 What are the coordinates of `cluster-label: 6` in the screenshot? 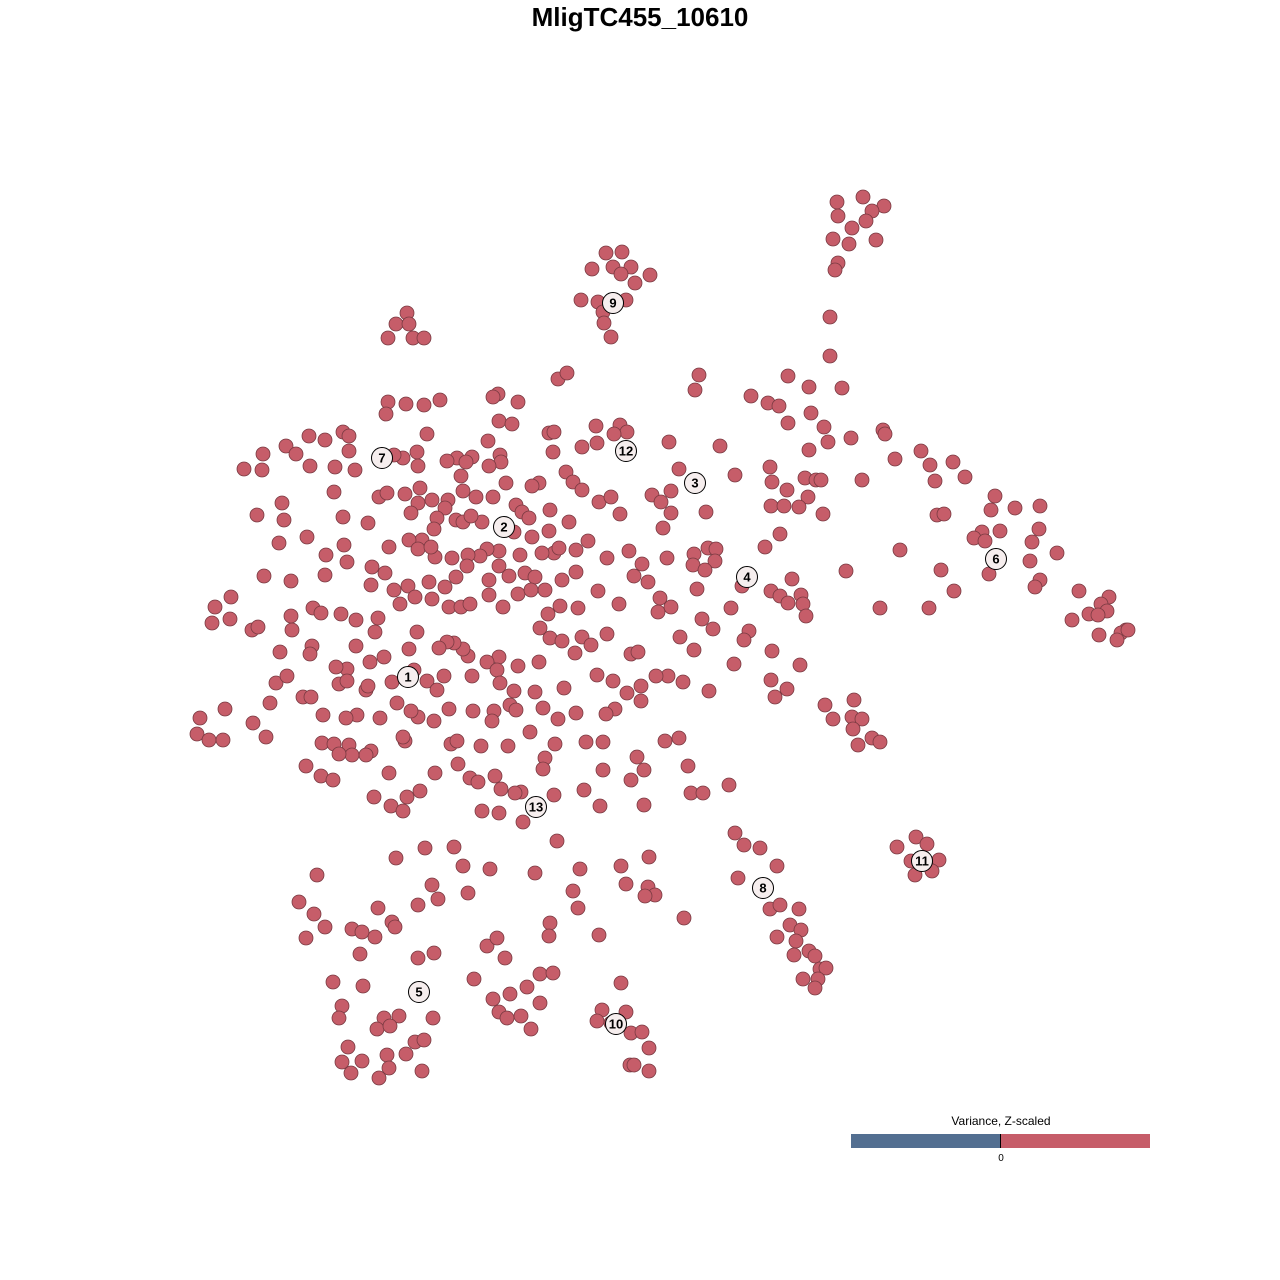 It's located at (996, 559).